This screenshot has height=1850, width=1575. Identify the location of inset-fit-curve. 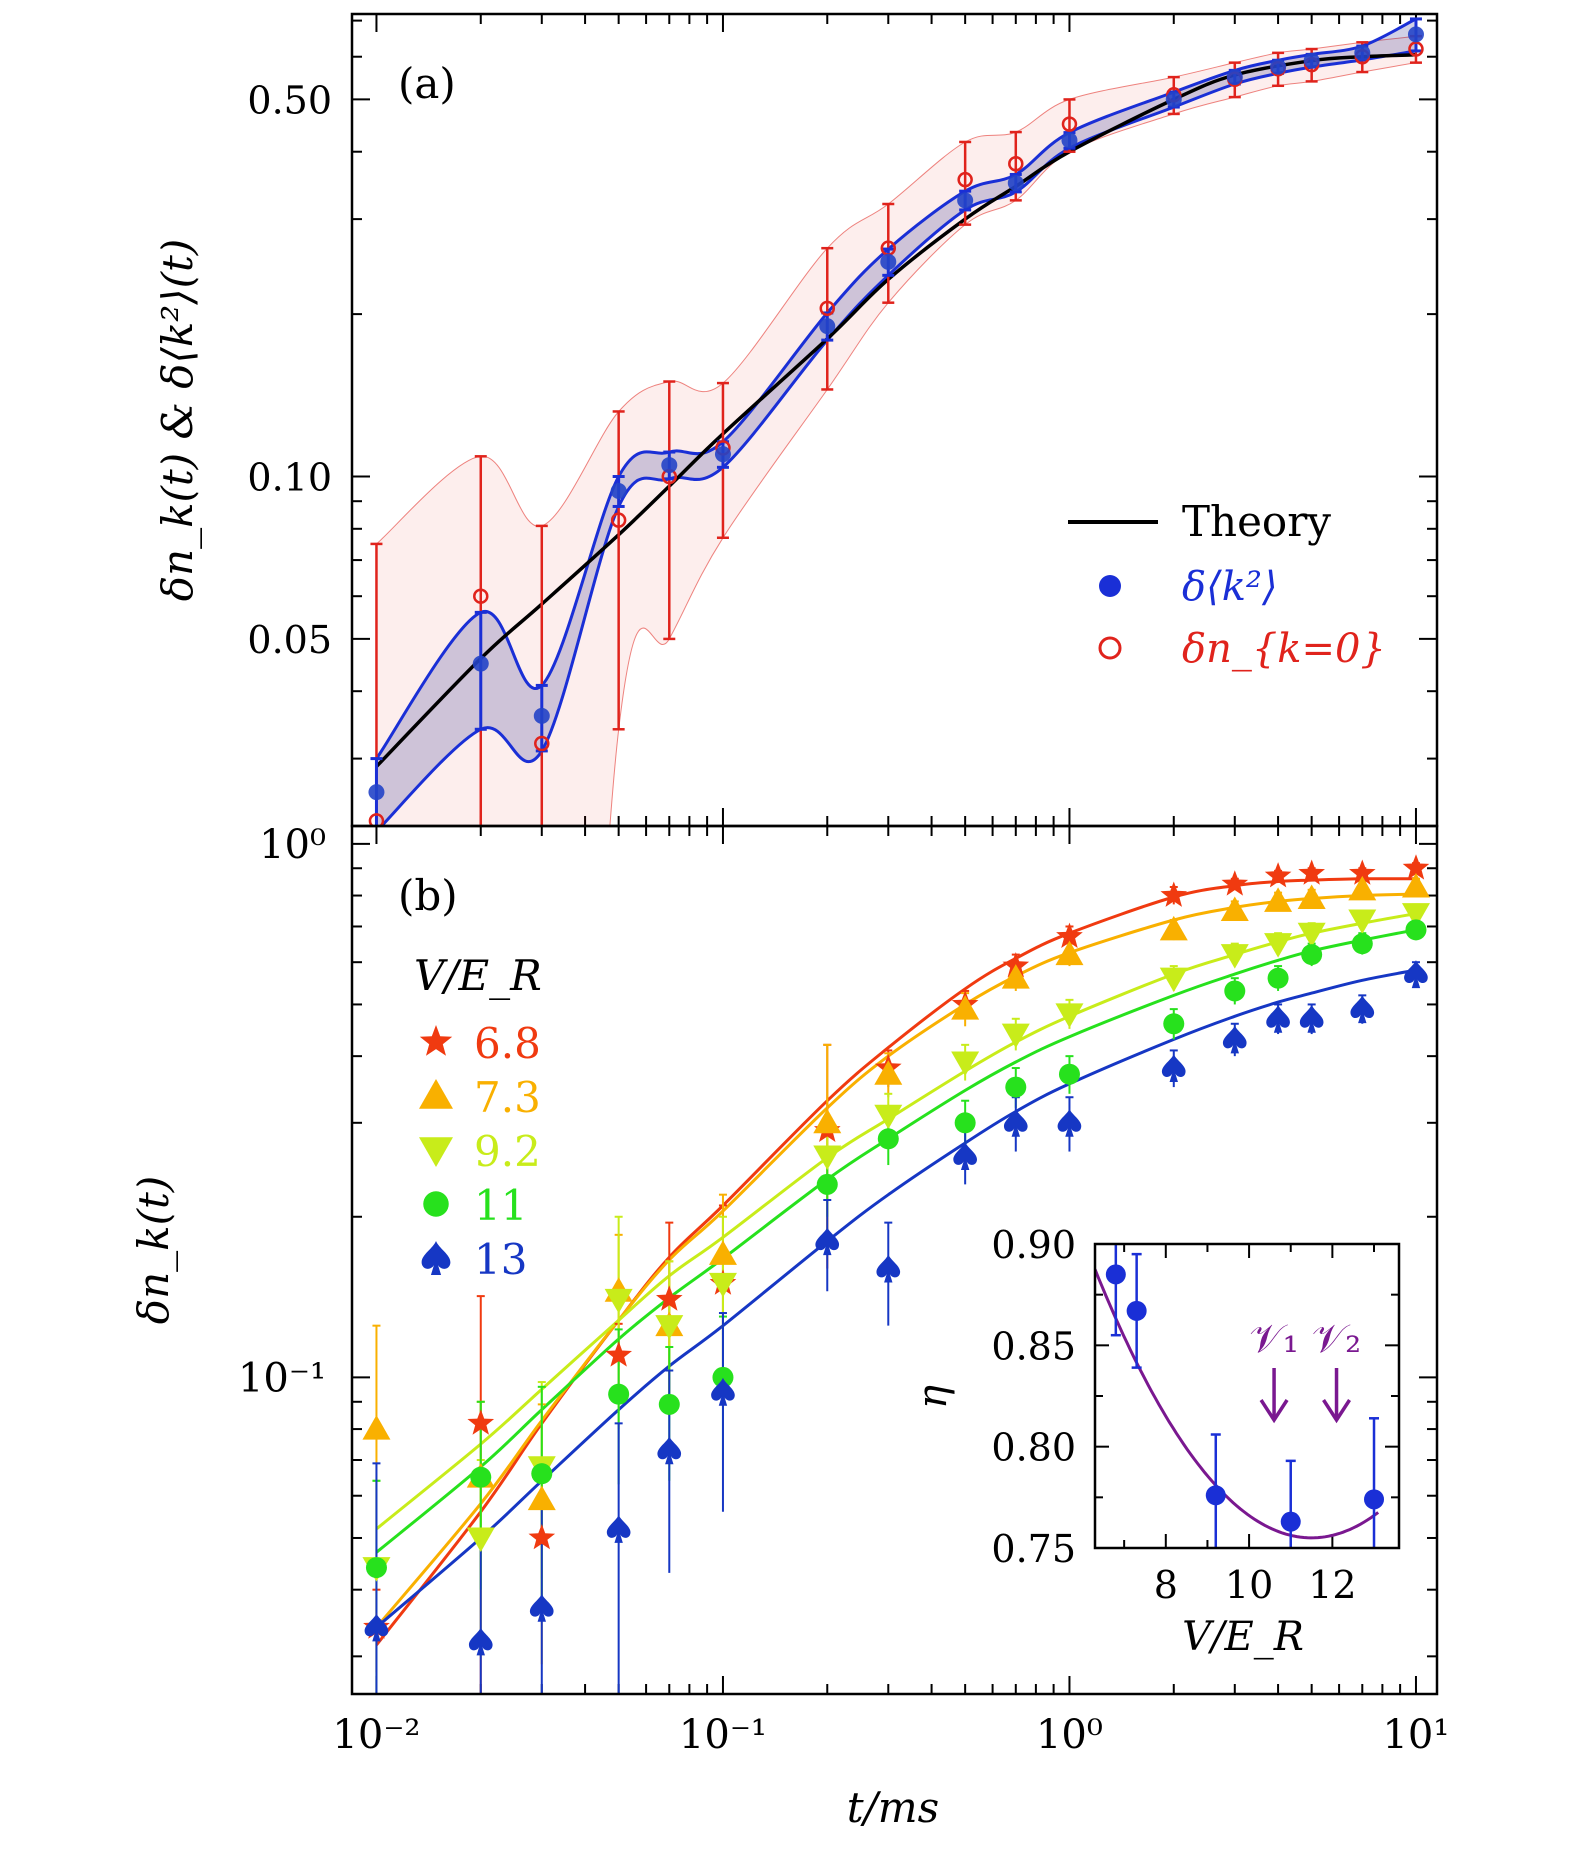
(1237, 1404).